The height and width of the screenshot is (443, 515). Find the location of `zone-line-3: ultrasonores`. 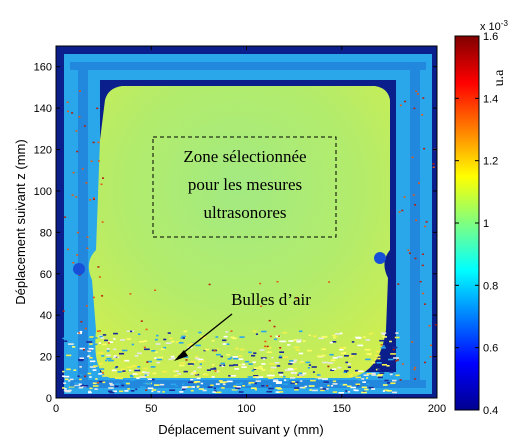

zone-line-3: ultrasonores is located at coordinates (244, 212).